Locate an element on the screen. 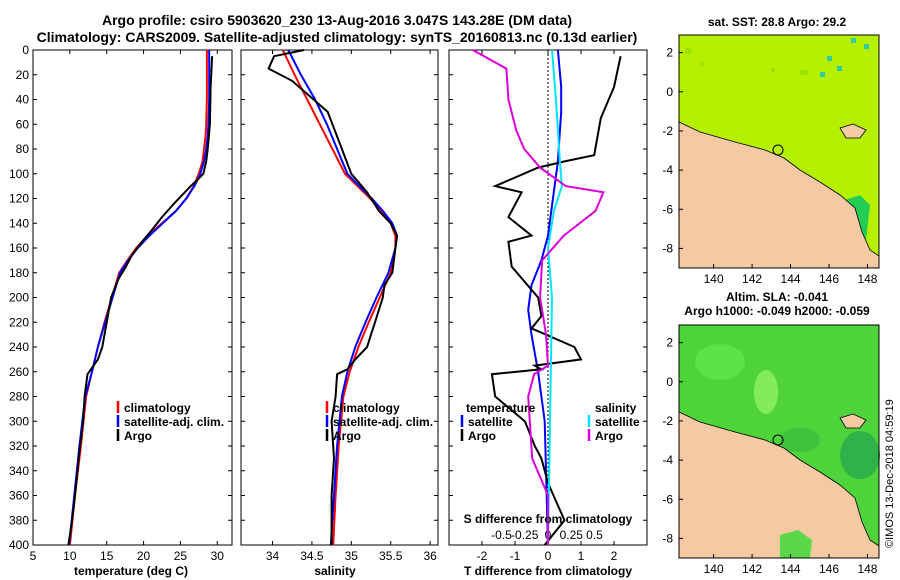  legend-temperature-head: temperature is located at coordinates (501, 408).